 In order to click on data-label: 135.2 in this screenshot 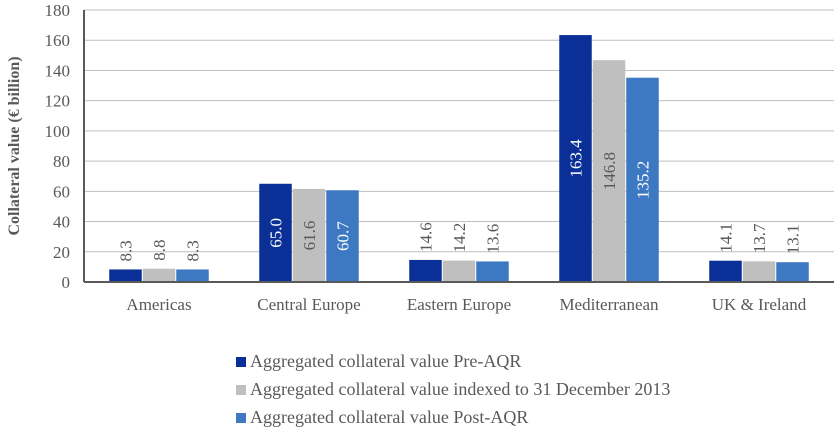, I will do `click(643, 180)`.